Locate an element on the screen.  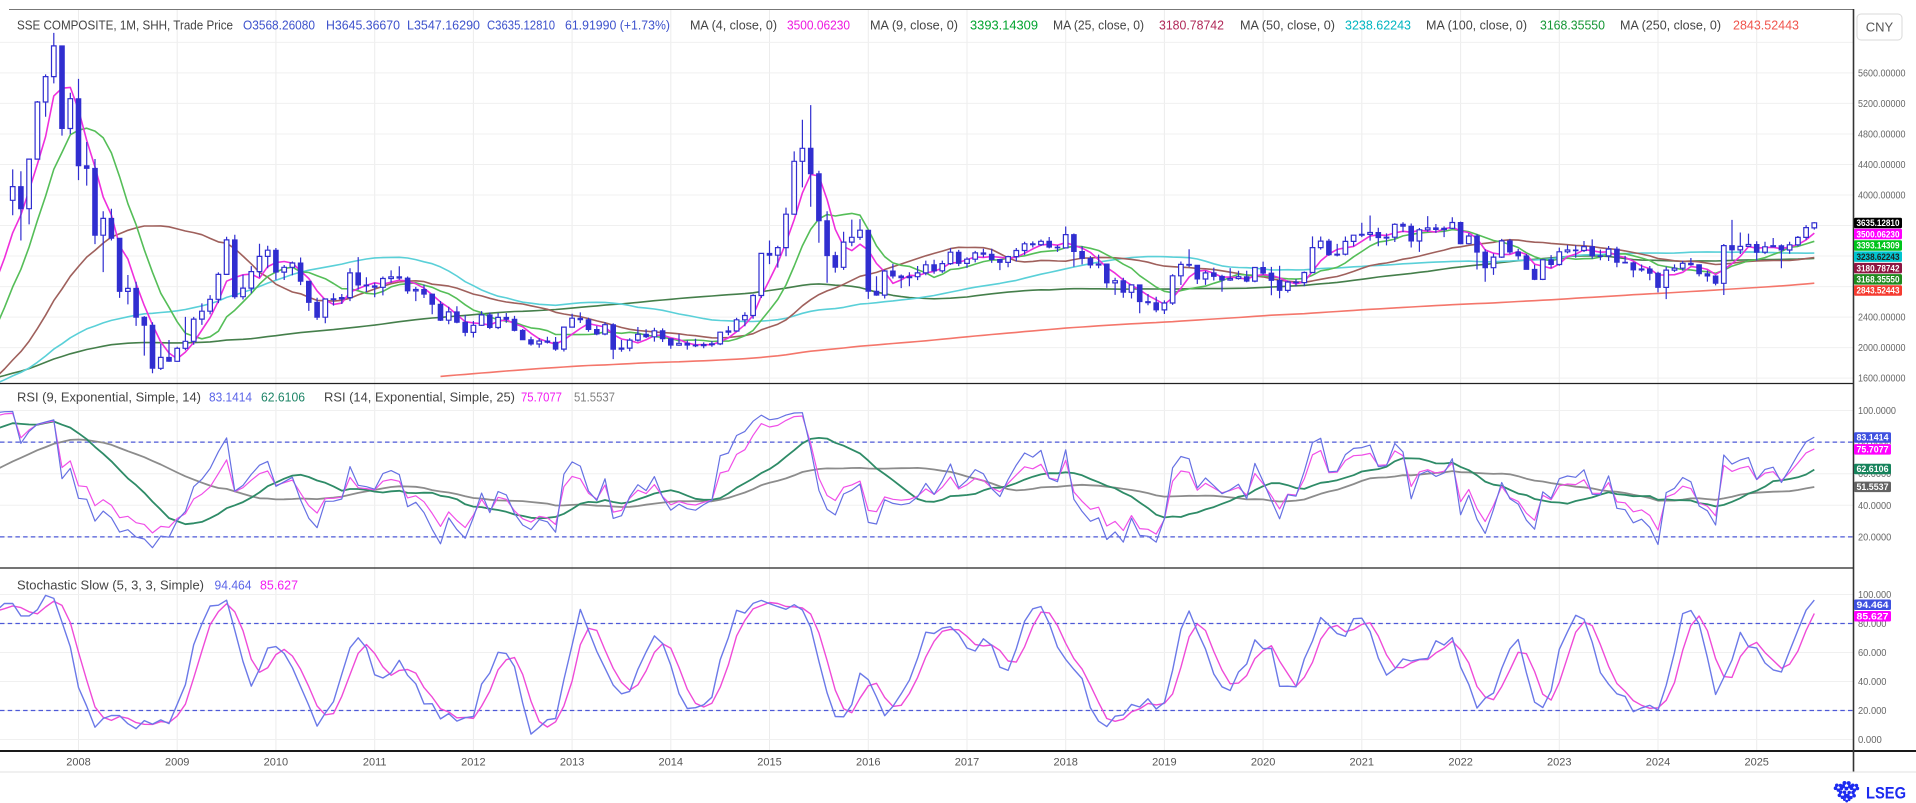
svg-text: 80.0000 is located at coordinates (1875, 443).